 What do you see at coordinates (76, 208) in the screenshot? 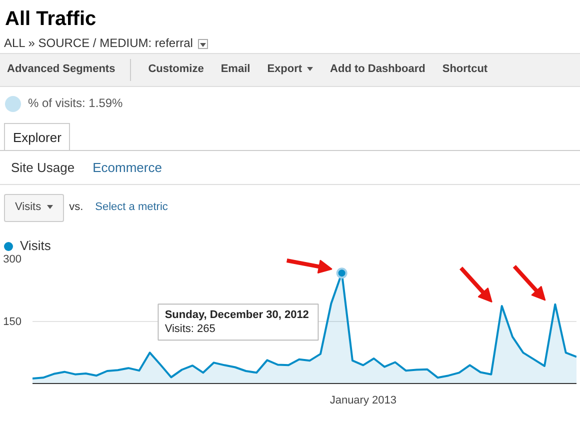
I see `text: vs.` at bounding box center [76, 208].